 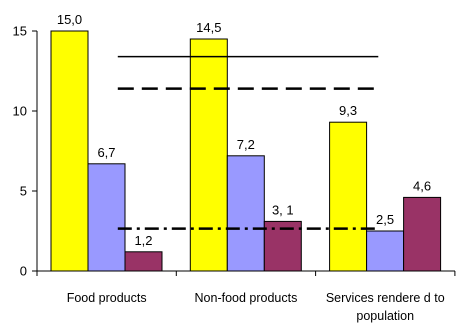 What do you see at coordinates (246, 298) in the screenshot?
I see `x-category-label: Non-food products` at bounding box center [246, 298].